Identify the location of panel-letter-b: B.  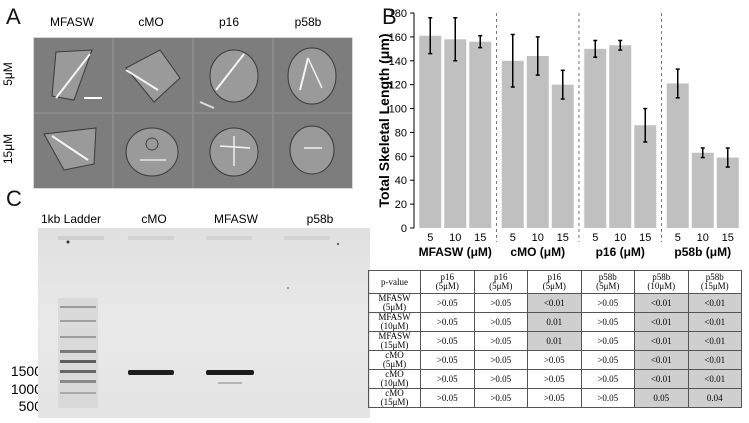
(389, 16).